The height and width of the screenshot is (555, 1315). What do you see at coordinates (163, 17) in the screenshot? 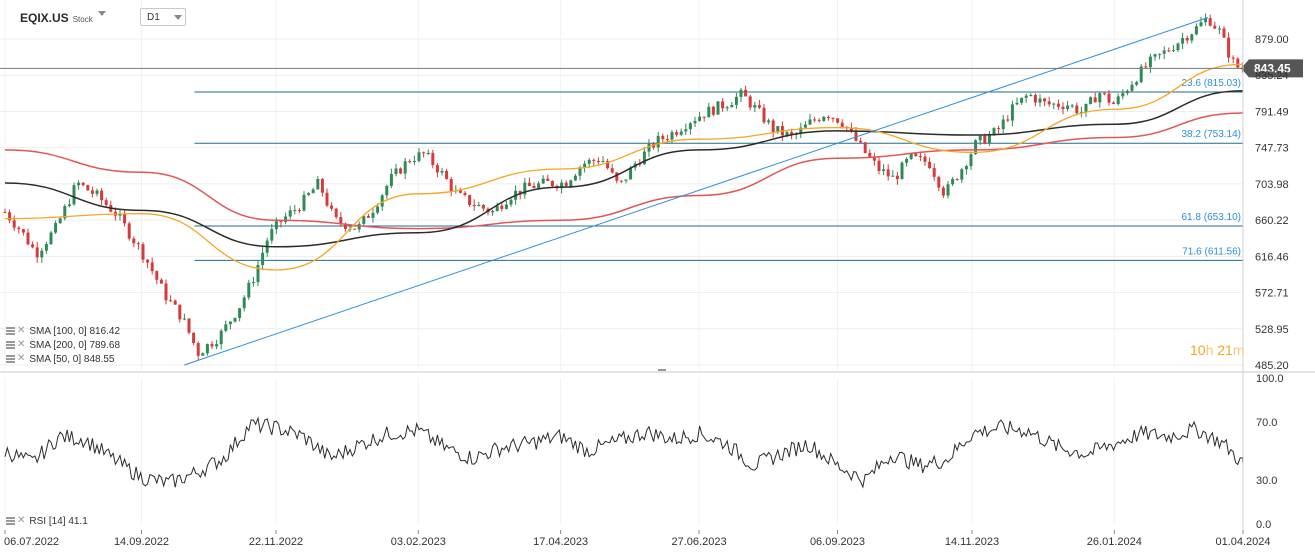
I see `timeframe-select: D1` at bounding box center [163, 17].